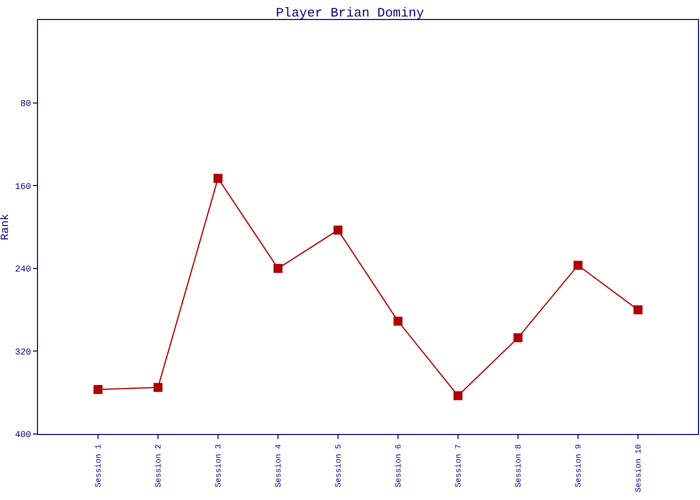 The image size is (700, 500). Describe the element at coordinates (159, 466) in the screenshot. I see `x-tick-label: Session 2` at that location.